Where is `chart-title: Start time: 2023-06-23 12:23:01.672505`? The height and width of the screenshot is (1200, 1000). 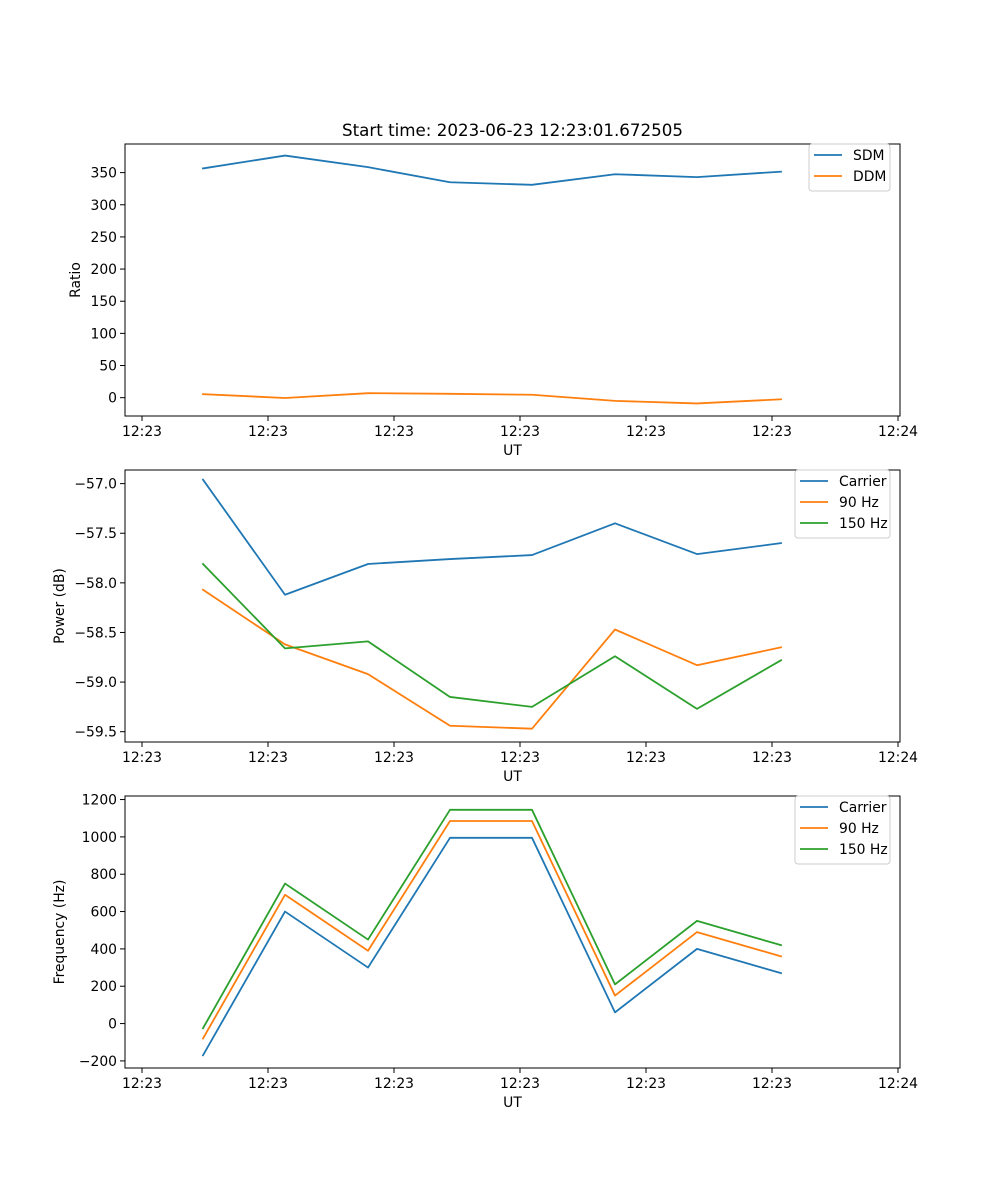 chart-title: Start time: 2023-06-23 12:23:01.672505 is located at coordinates (512, 130).